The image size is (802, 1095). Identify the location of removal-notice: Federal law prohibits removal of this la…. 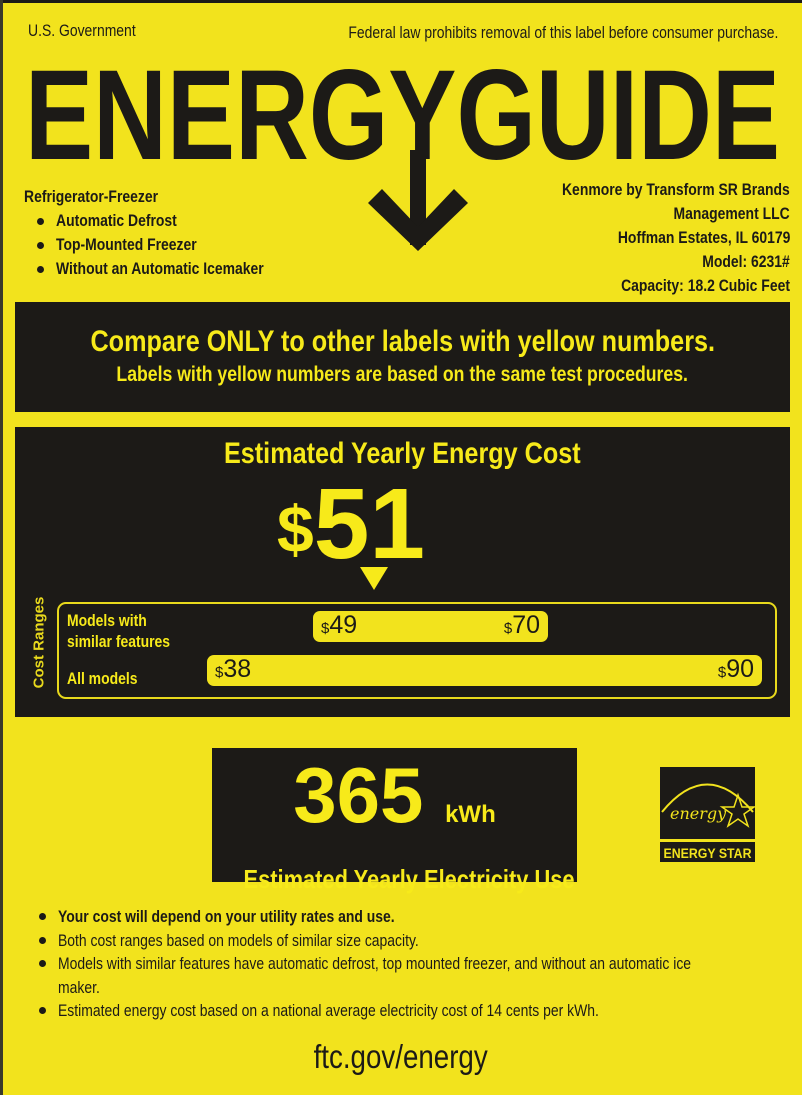
(562, 32).